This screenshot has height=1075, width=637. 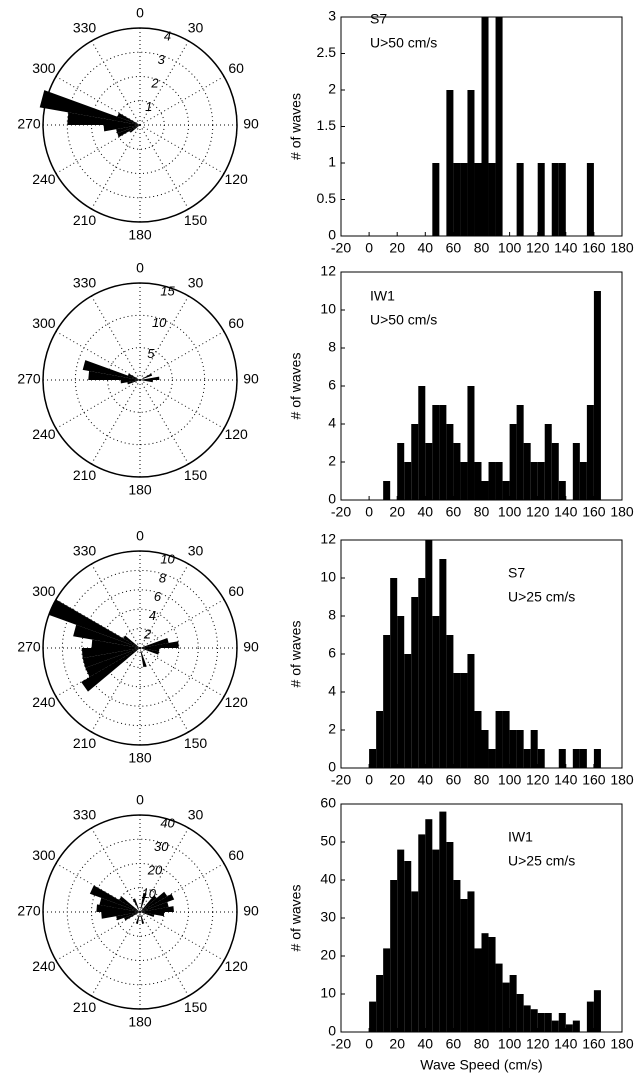 I want to click on y-tick-label: 6, so click(x=332, y=385).